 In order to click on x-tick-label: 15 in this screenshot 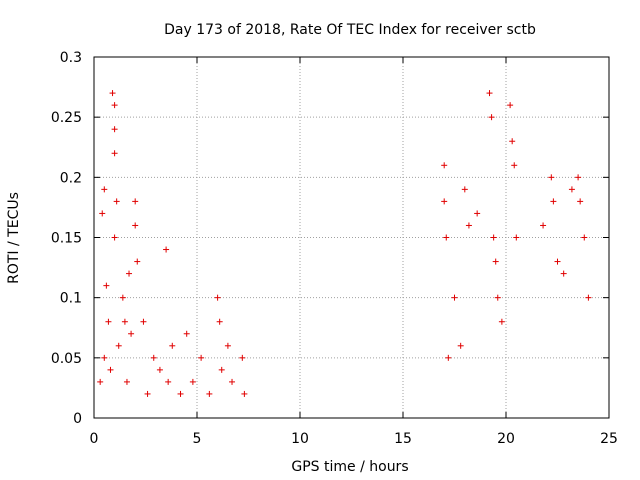, I will do `click(403, 439)`.